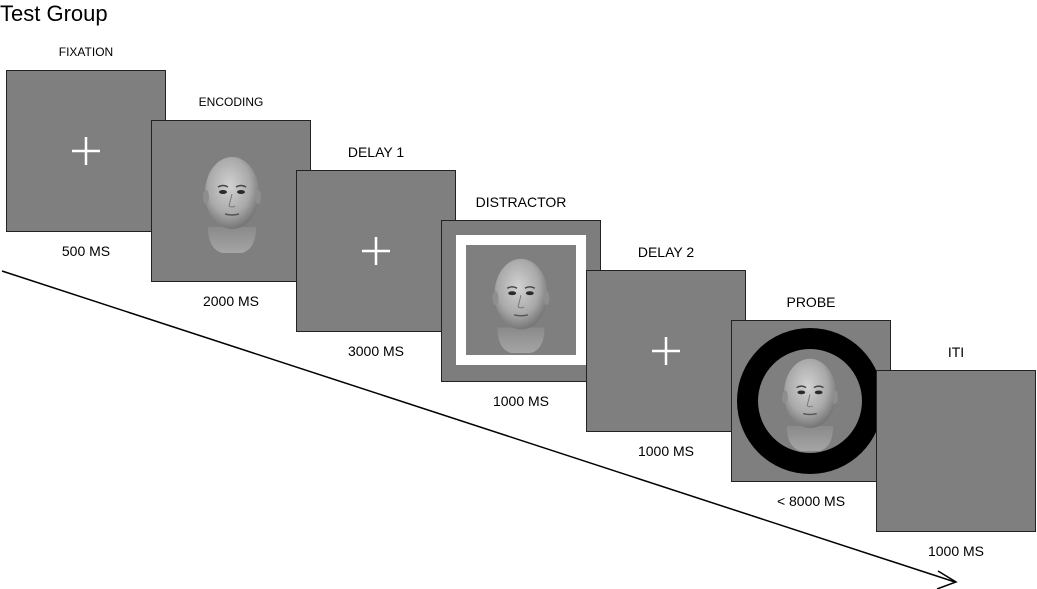 This screenshot has width=1037, height=589. Describe the element at coordinates (956, 551) in the screenshot. I see `stage-duration-iti: 1000 MS` at that location.